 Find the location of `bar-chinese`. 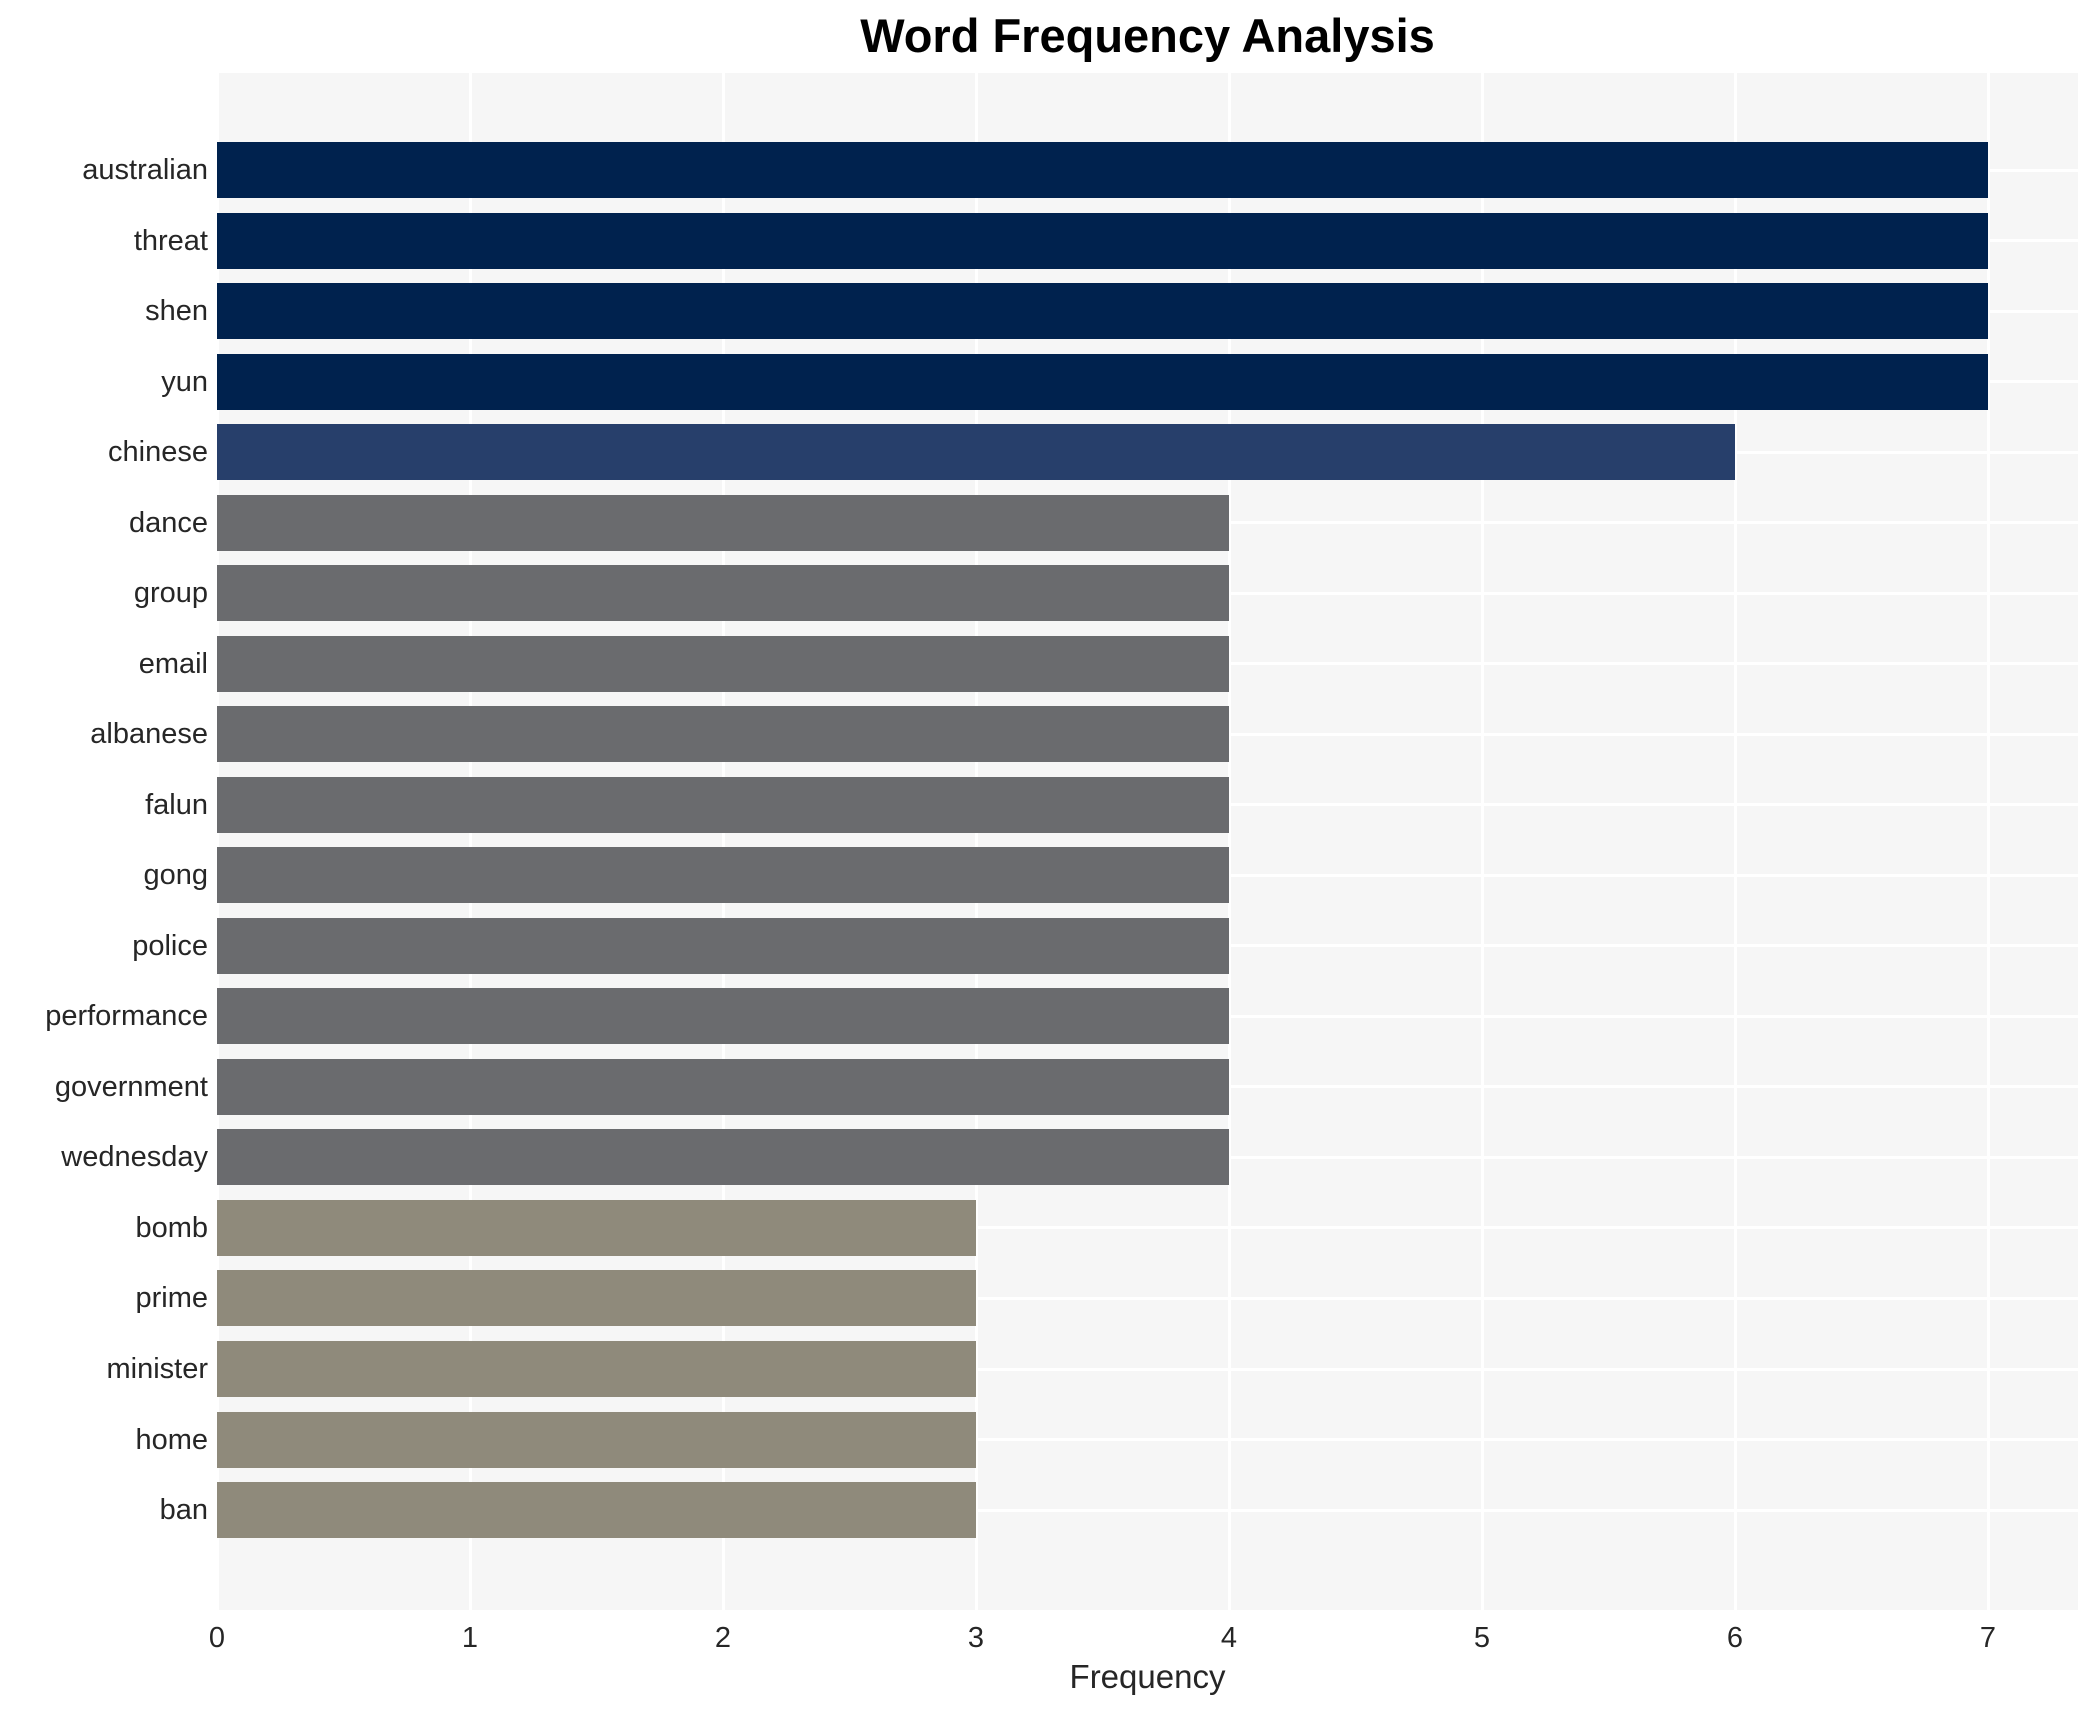

bar-chinese is located at coordinates (976, 452).